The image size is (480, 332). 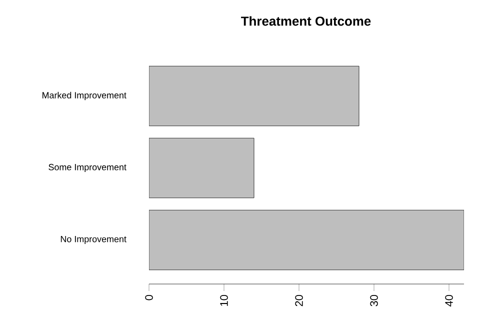 I want to click on x-tick-label: 40, so click(x=449, y=300).